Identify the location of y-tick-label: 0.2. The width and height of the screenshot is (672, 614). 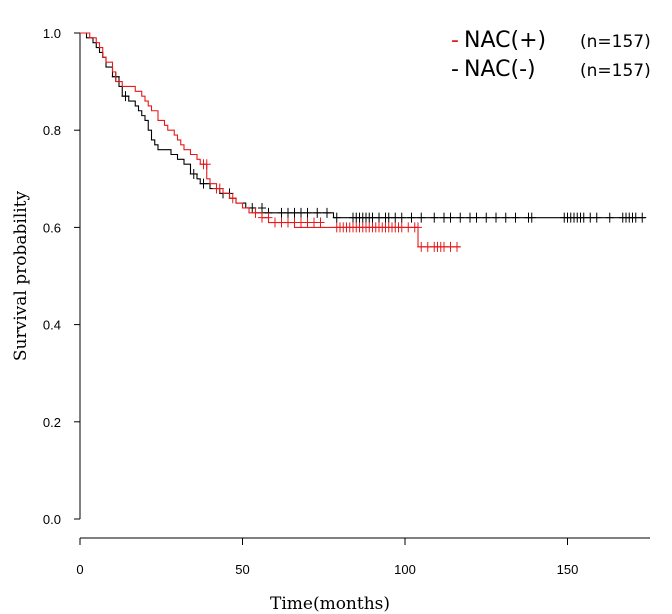
(52, 422).